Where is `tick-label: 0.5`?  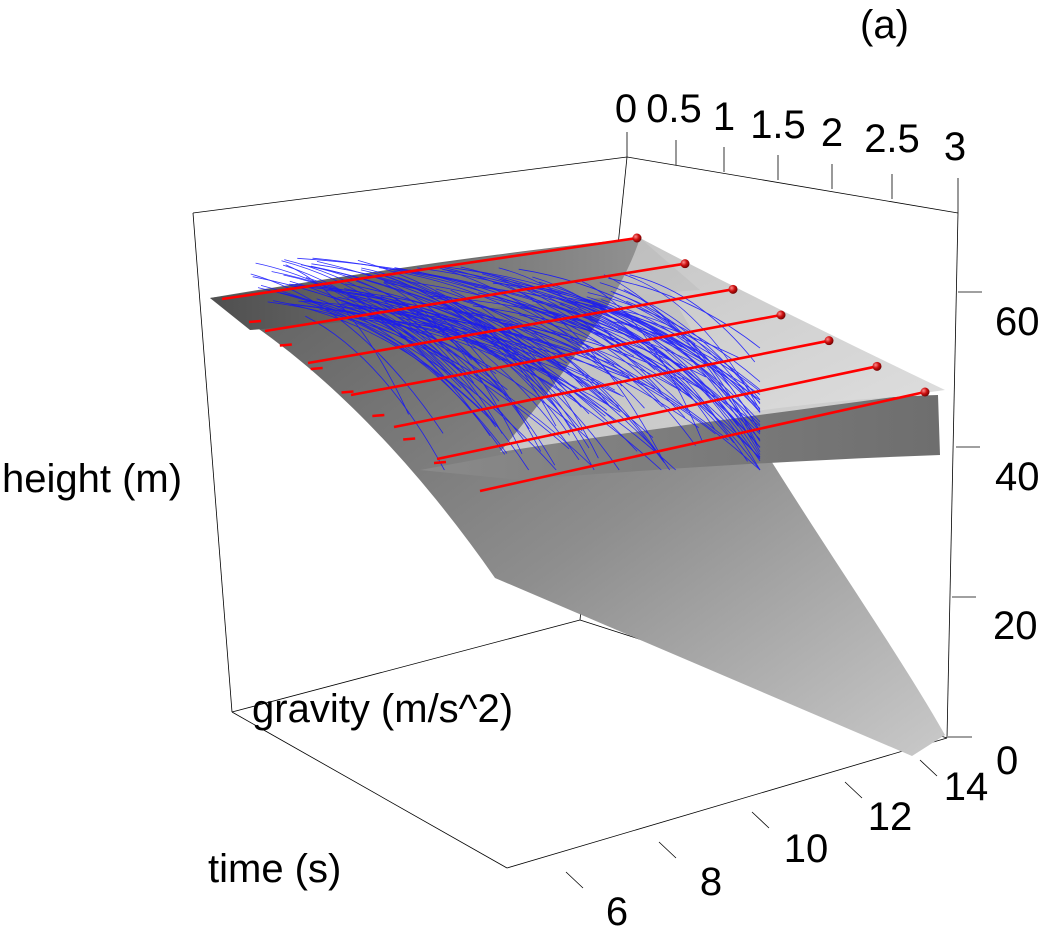 tick-label: 0.5 is located at coordinates (674, 109).